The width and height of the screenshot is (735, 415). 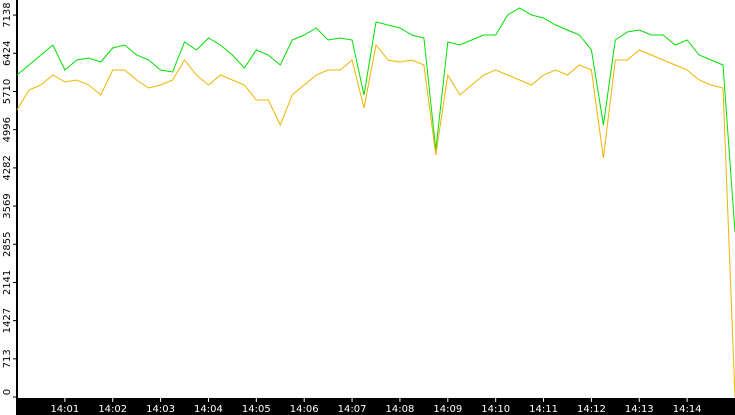 I want to click on x-tick-label: 14:12, so click(x=591, y=409).